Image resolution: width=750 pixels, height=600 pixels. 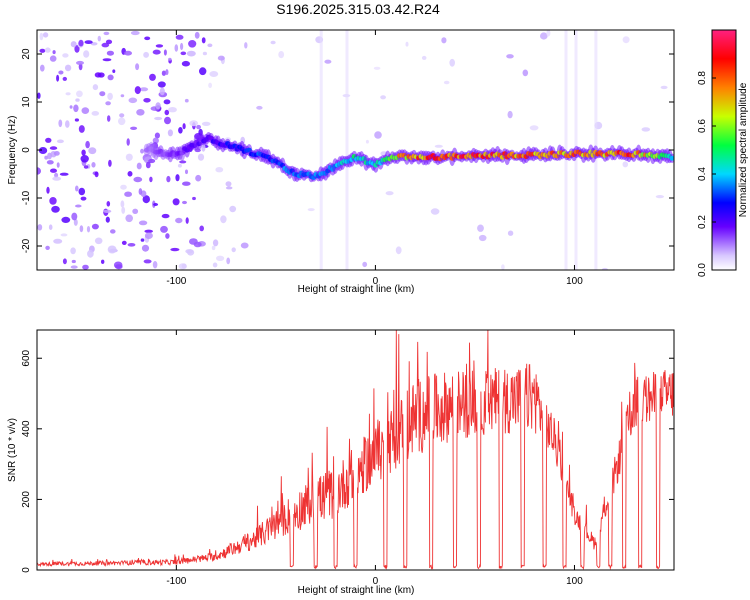 What do you see at coordinates (376, 581) in the screenshot?
I see `snr-xtick-label: 0` at bounding box center [376, 581].